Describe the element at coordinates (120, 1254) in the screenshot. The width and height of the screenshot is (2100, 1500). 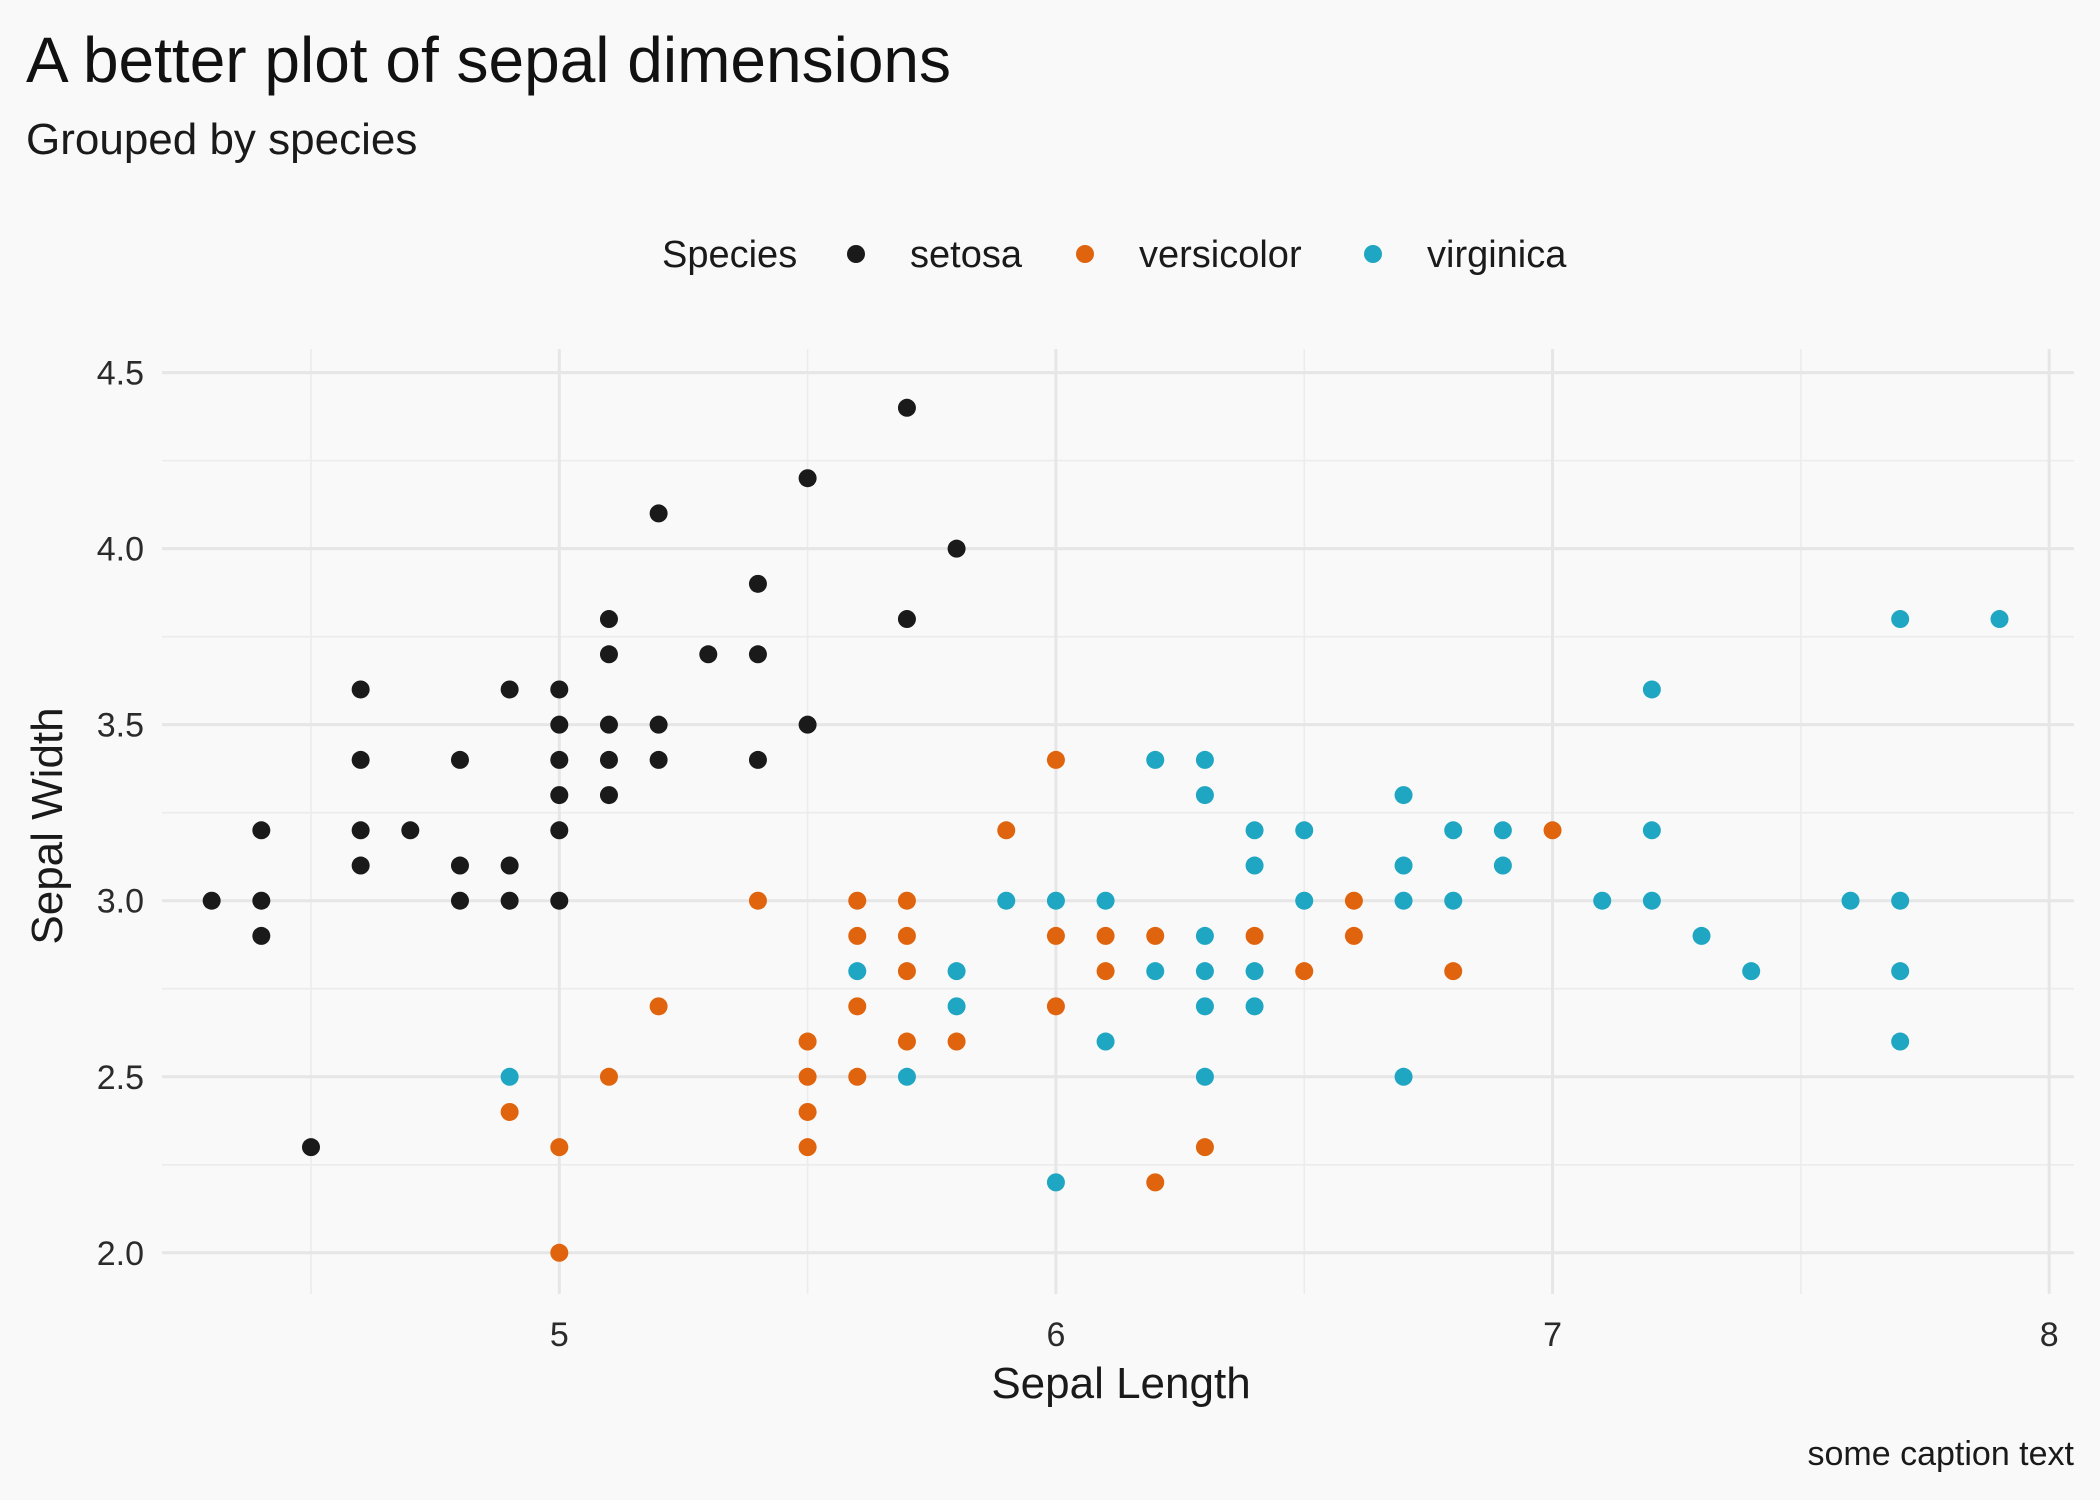
I see `y-tick-label: 2.0` at that location.